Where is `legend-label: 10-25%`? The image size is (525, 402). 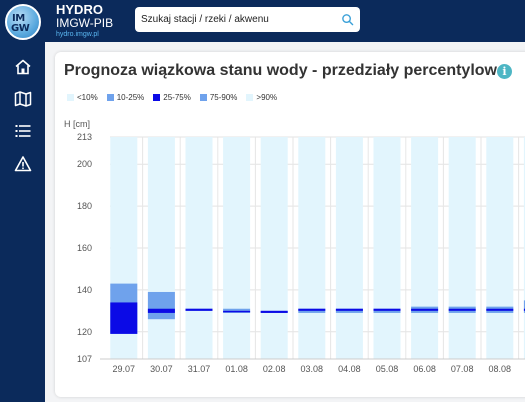
legend-label: 10-25% is located at coordinates (130, 97).